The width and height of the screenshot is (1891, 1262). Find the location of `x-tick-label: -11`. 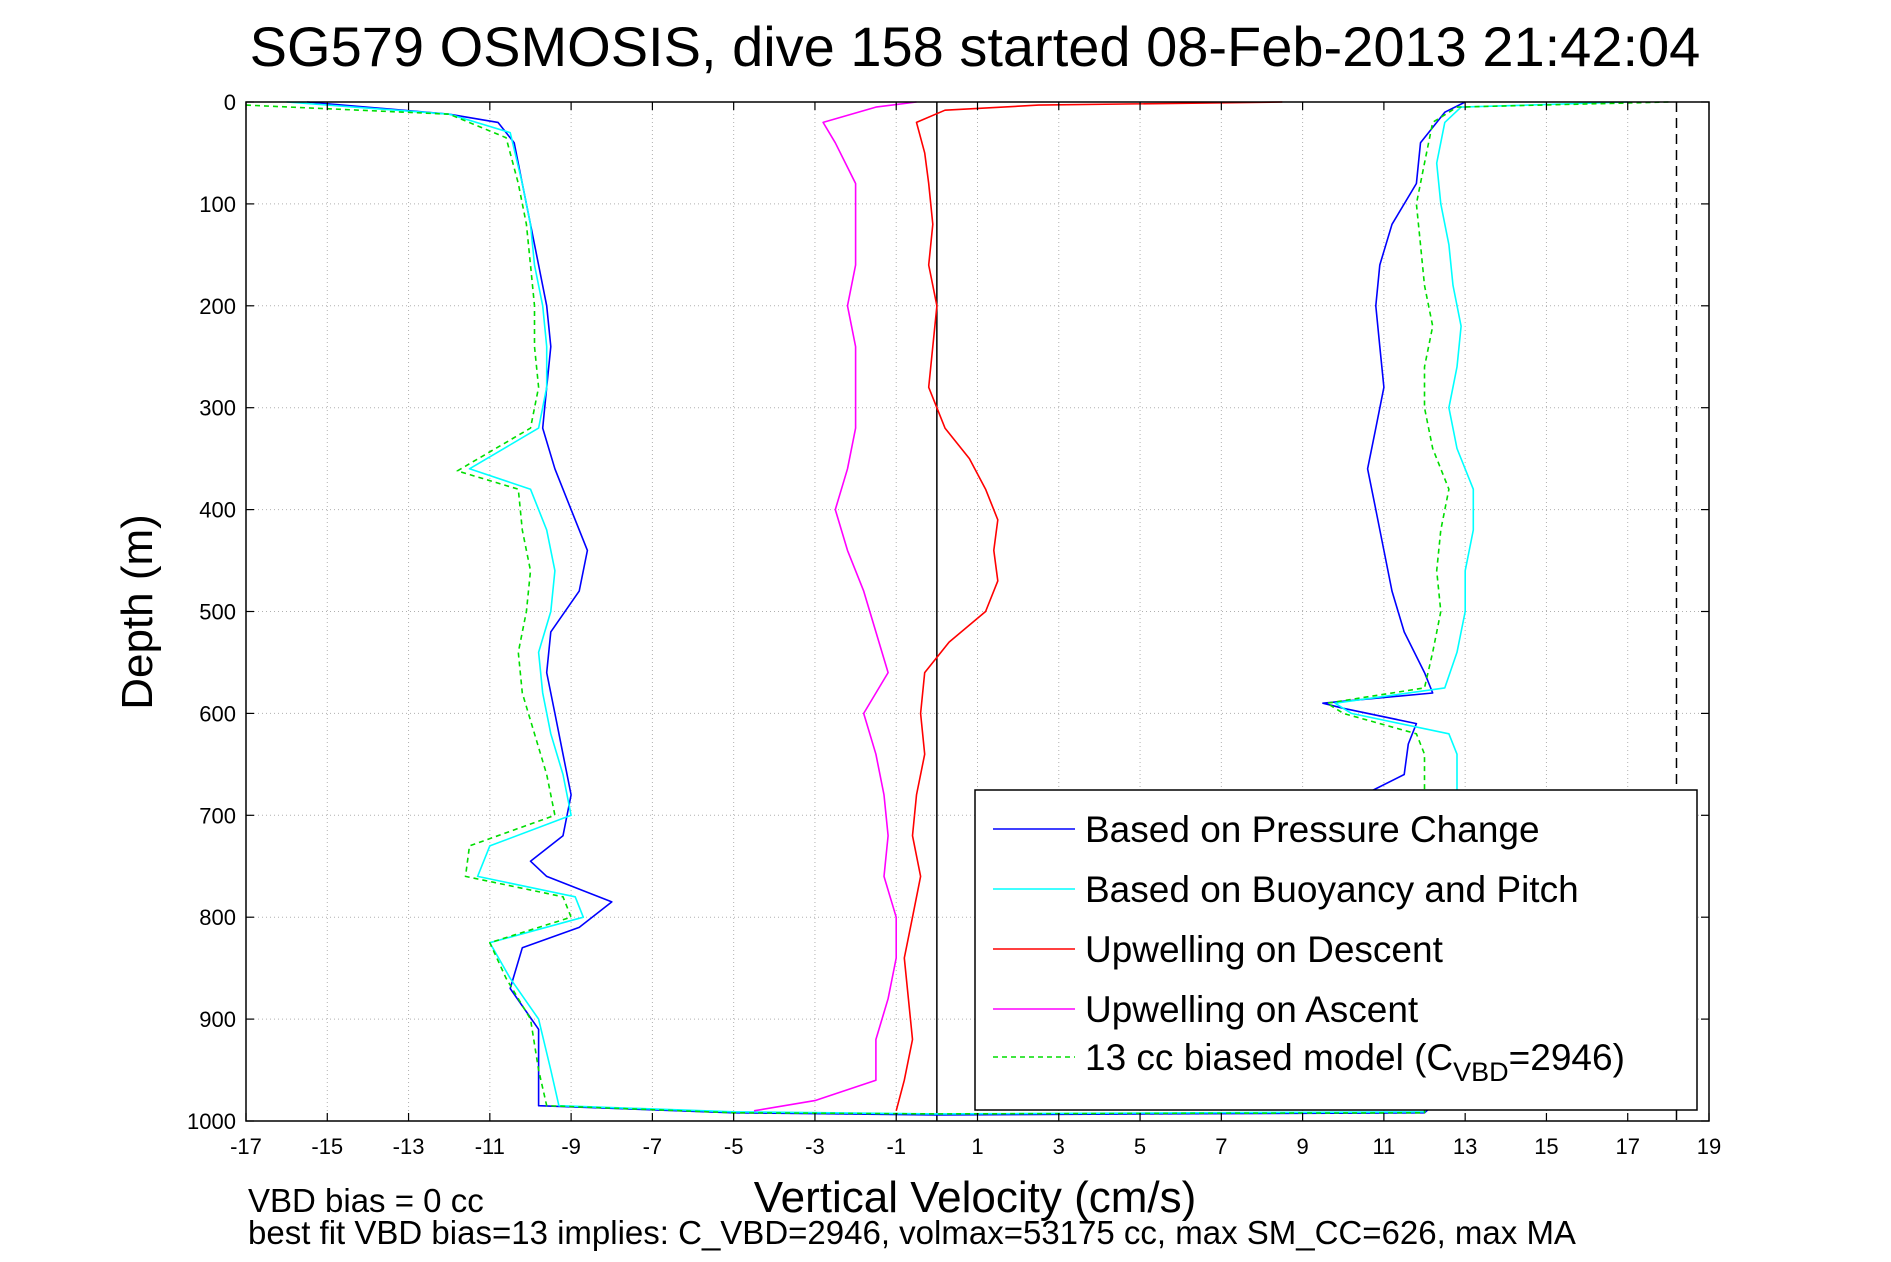

x-tick-label: -11 is located at coordinates (490, 1146).